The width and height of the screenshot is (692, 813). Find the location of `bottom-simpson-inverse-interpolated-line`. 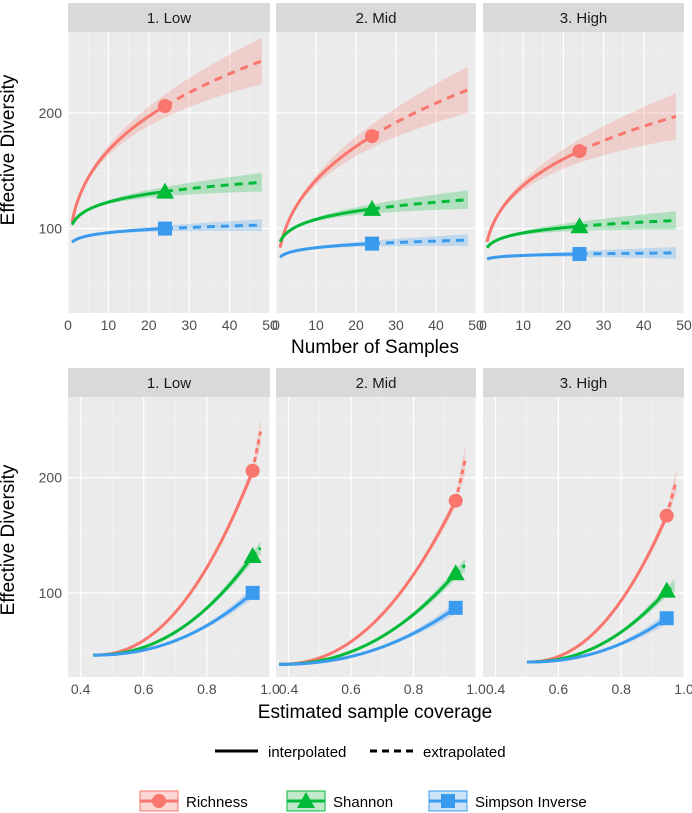

bottom-simpson-inverse-interpolated-line is located at coordinates (597, 640).